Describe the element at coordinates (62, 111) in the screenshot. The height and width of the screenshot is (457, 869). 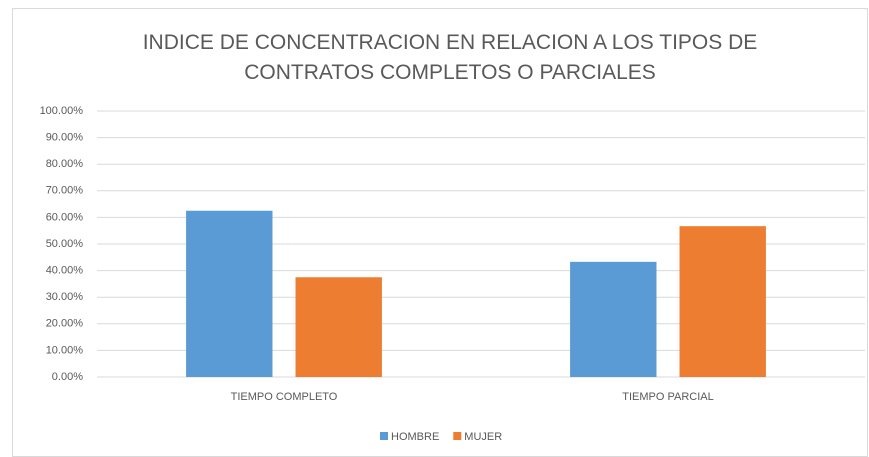
I see `y-tick-label: 100.00%` at that location.